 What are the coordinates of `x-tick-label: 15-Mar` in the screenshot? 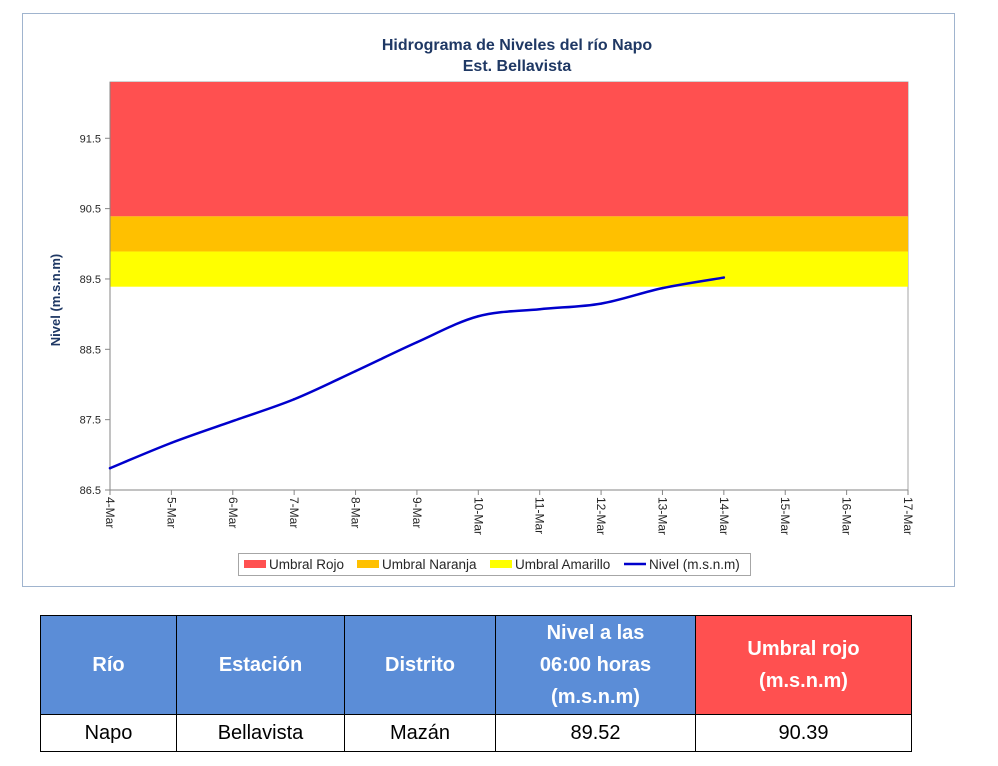 It's located at (785, 516).